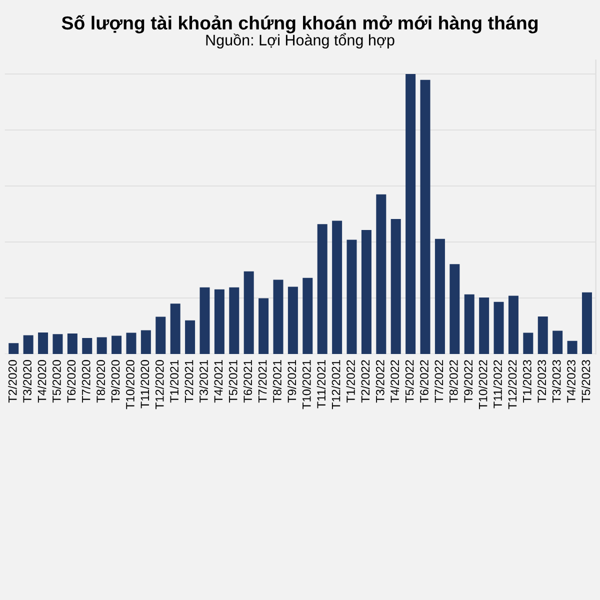  I want to click on x-tick-label: T4/2021, so click(218, 381).